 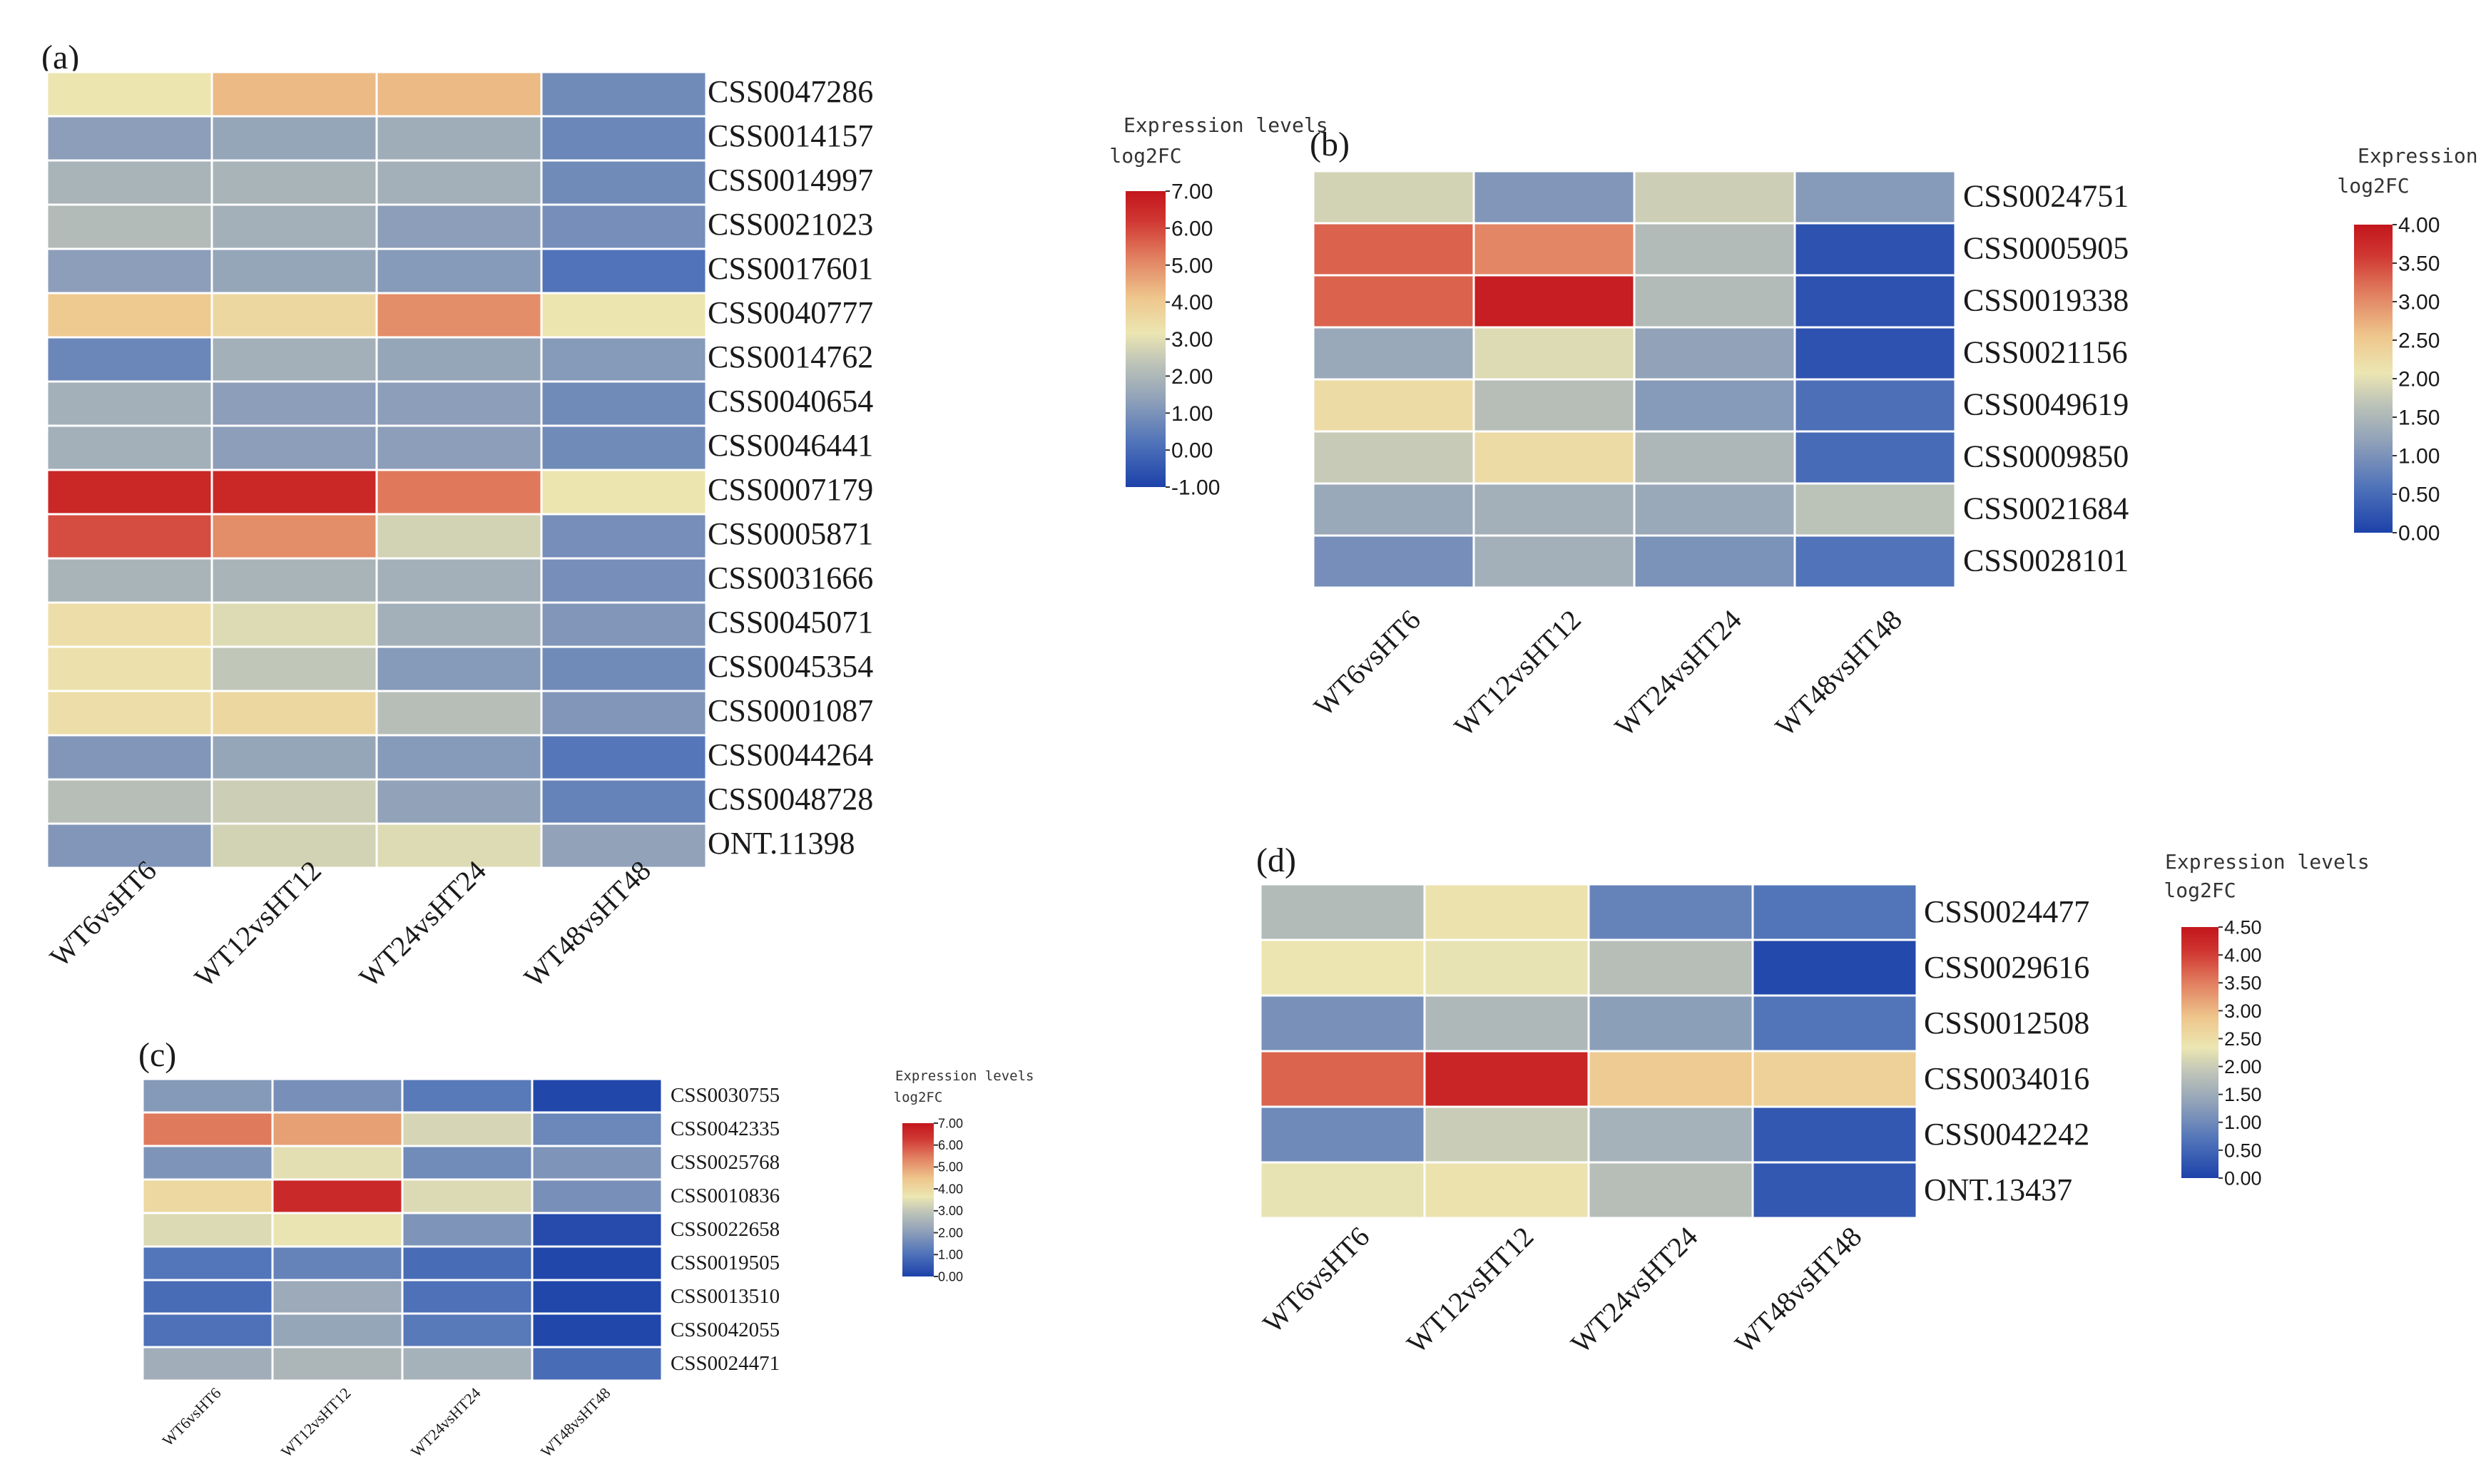 What do you see at coordinates (2419, 418) in the screenshot?
I see `colorbar-tick-label: 1.50` at bounding box center [2419, 418].